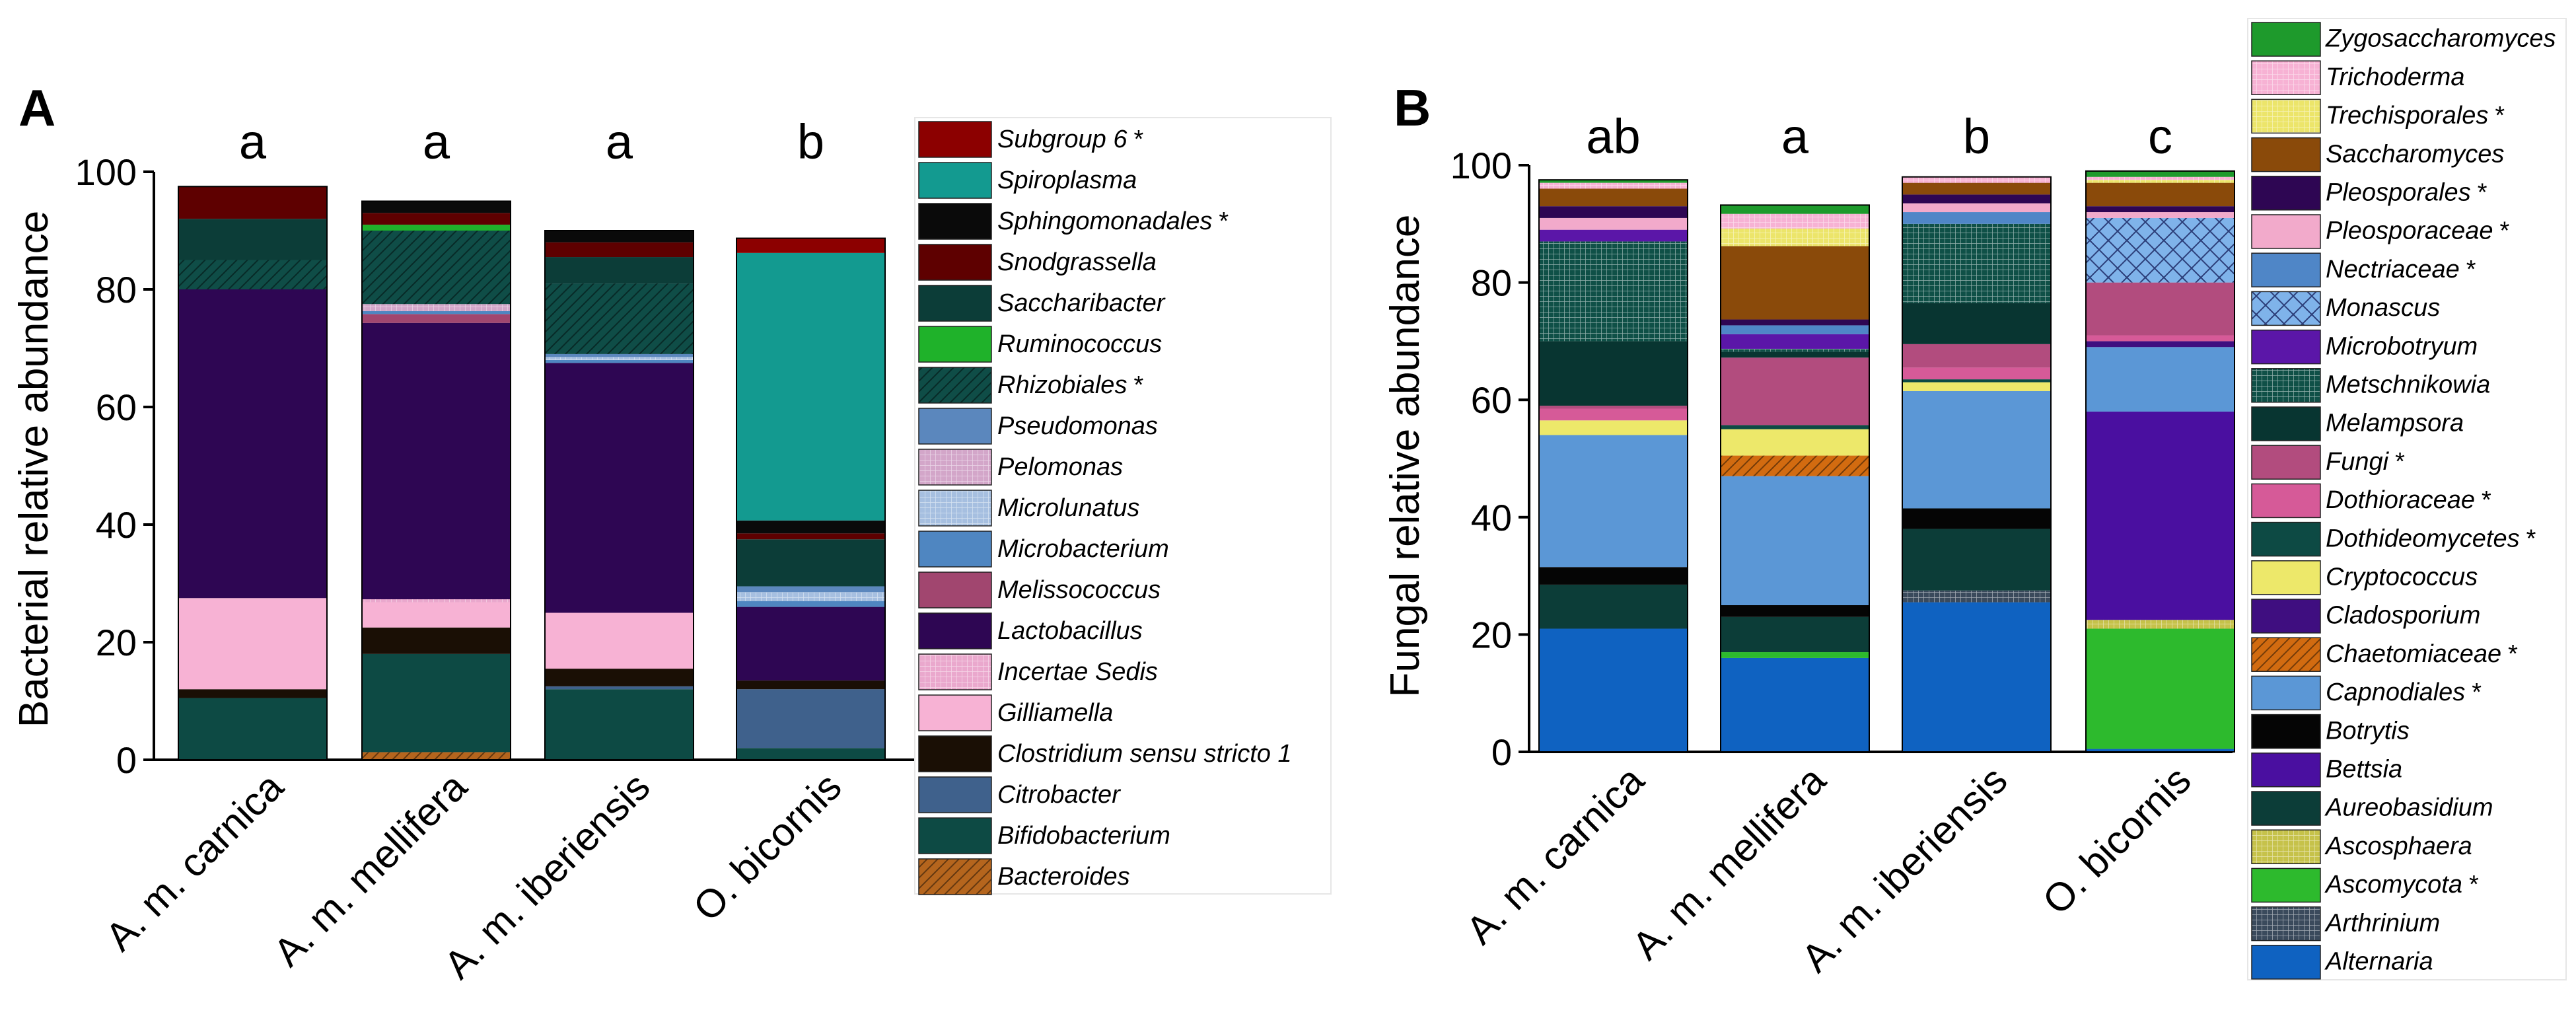  What do you see at coordinates (1795, 478) in the screenshot?
I see `panel-b-bar-a-m-mellifera` at bounding box center [1795, 478].